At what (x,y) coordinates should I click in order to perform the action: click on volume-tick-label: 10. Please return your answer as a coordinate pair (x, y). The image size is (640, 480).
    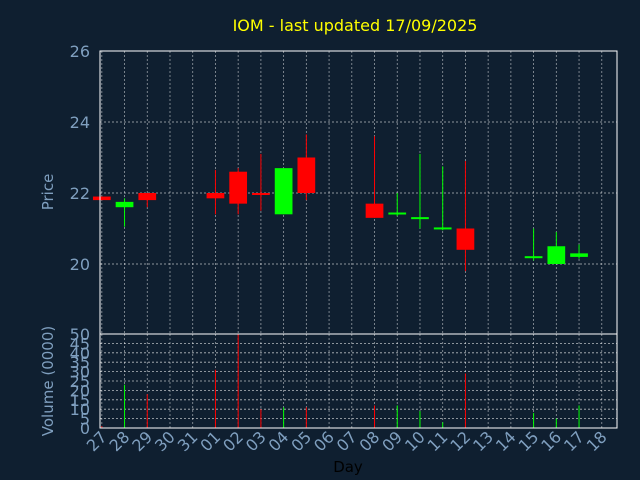
    Looking at the image, I should click on (80, 409).